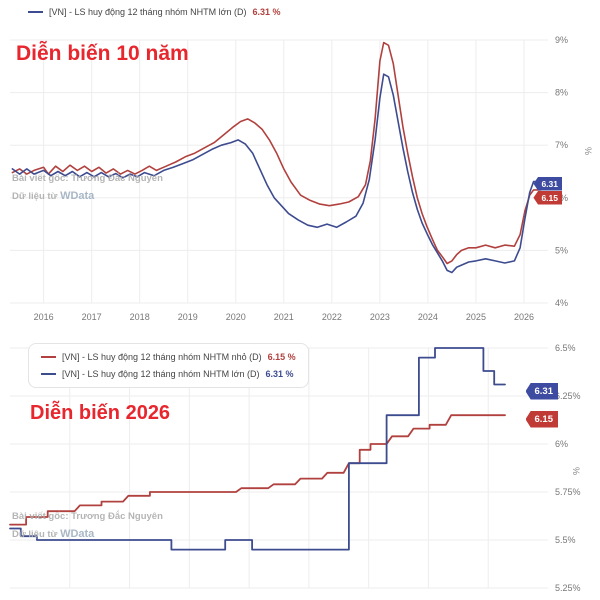 The height and width of the screenshot is (600, 600). What do you see at coordinates (561, 444) in the screenshot?
I see `svg-text: 6%` at bounding box center [561, 444].